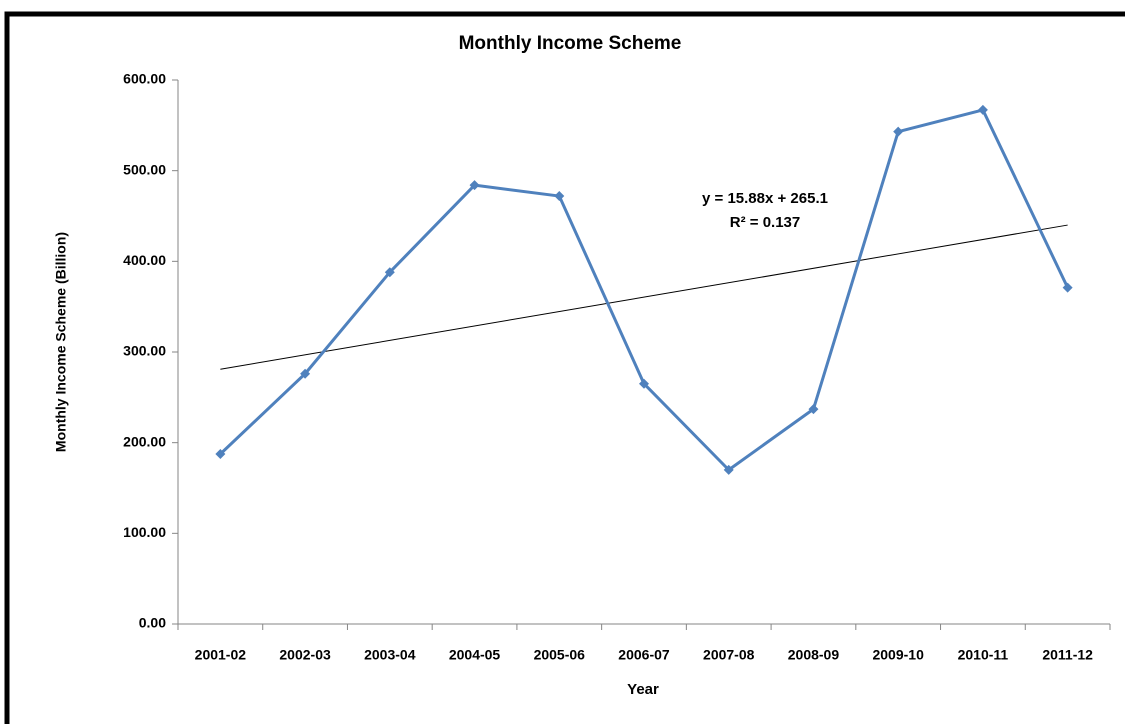 Image resolution: width=1125 pixels, height=724 pixels. Describe the element at coordinates (305, 655) in the screenshot. I see `x-tick-label: 2002-03` at that location.